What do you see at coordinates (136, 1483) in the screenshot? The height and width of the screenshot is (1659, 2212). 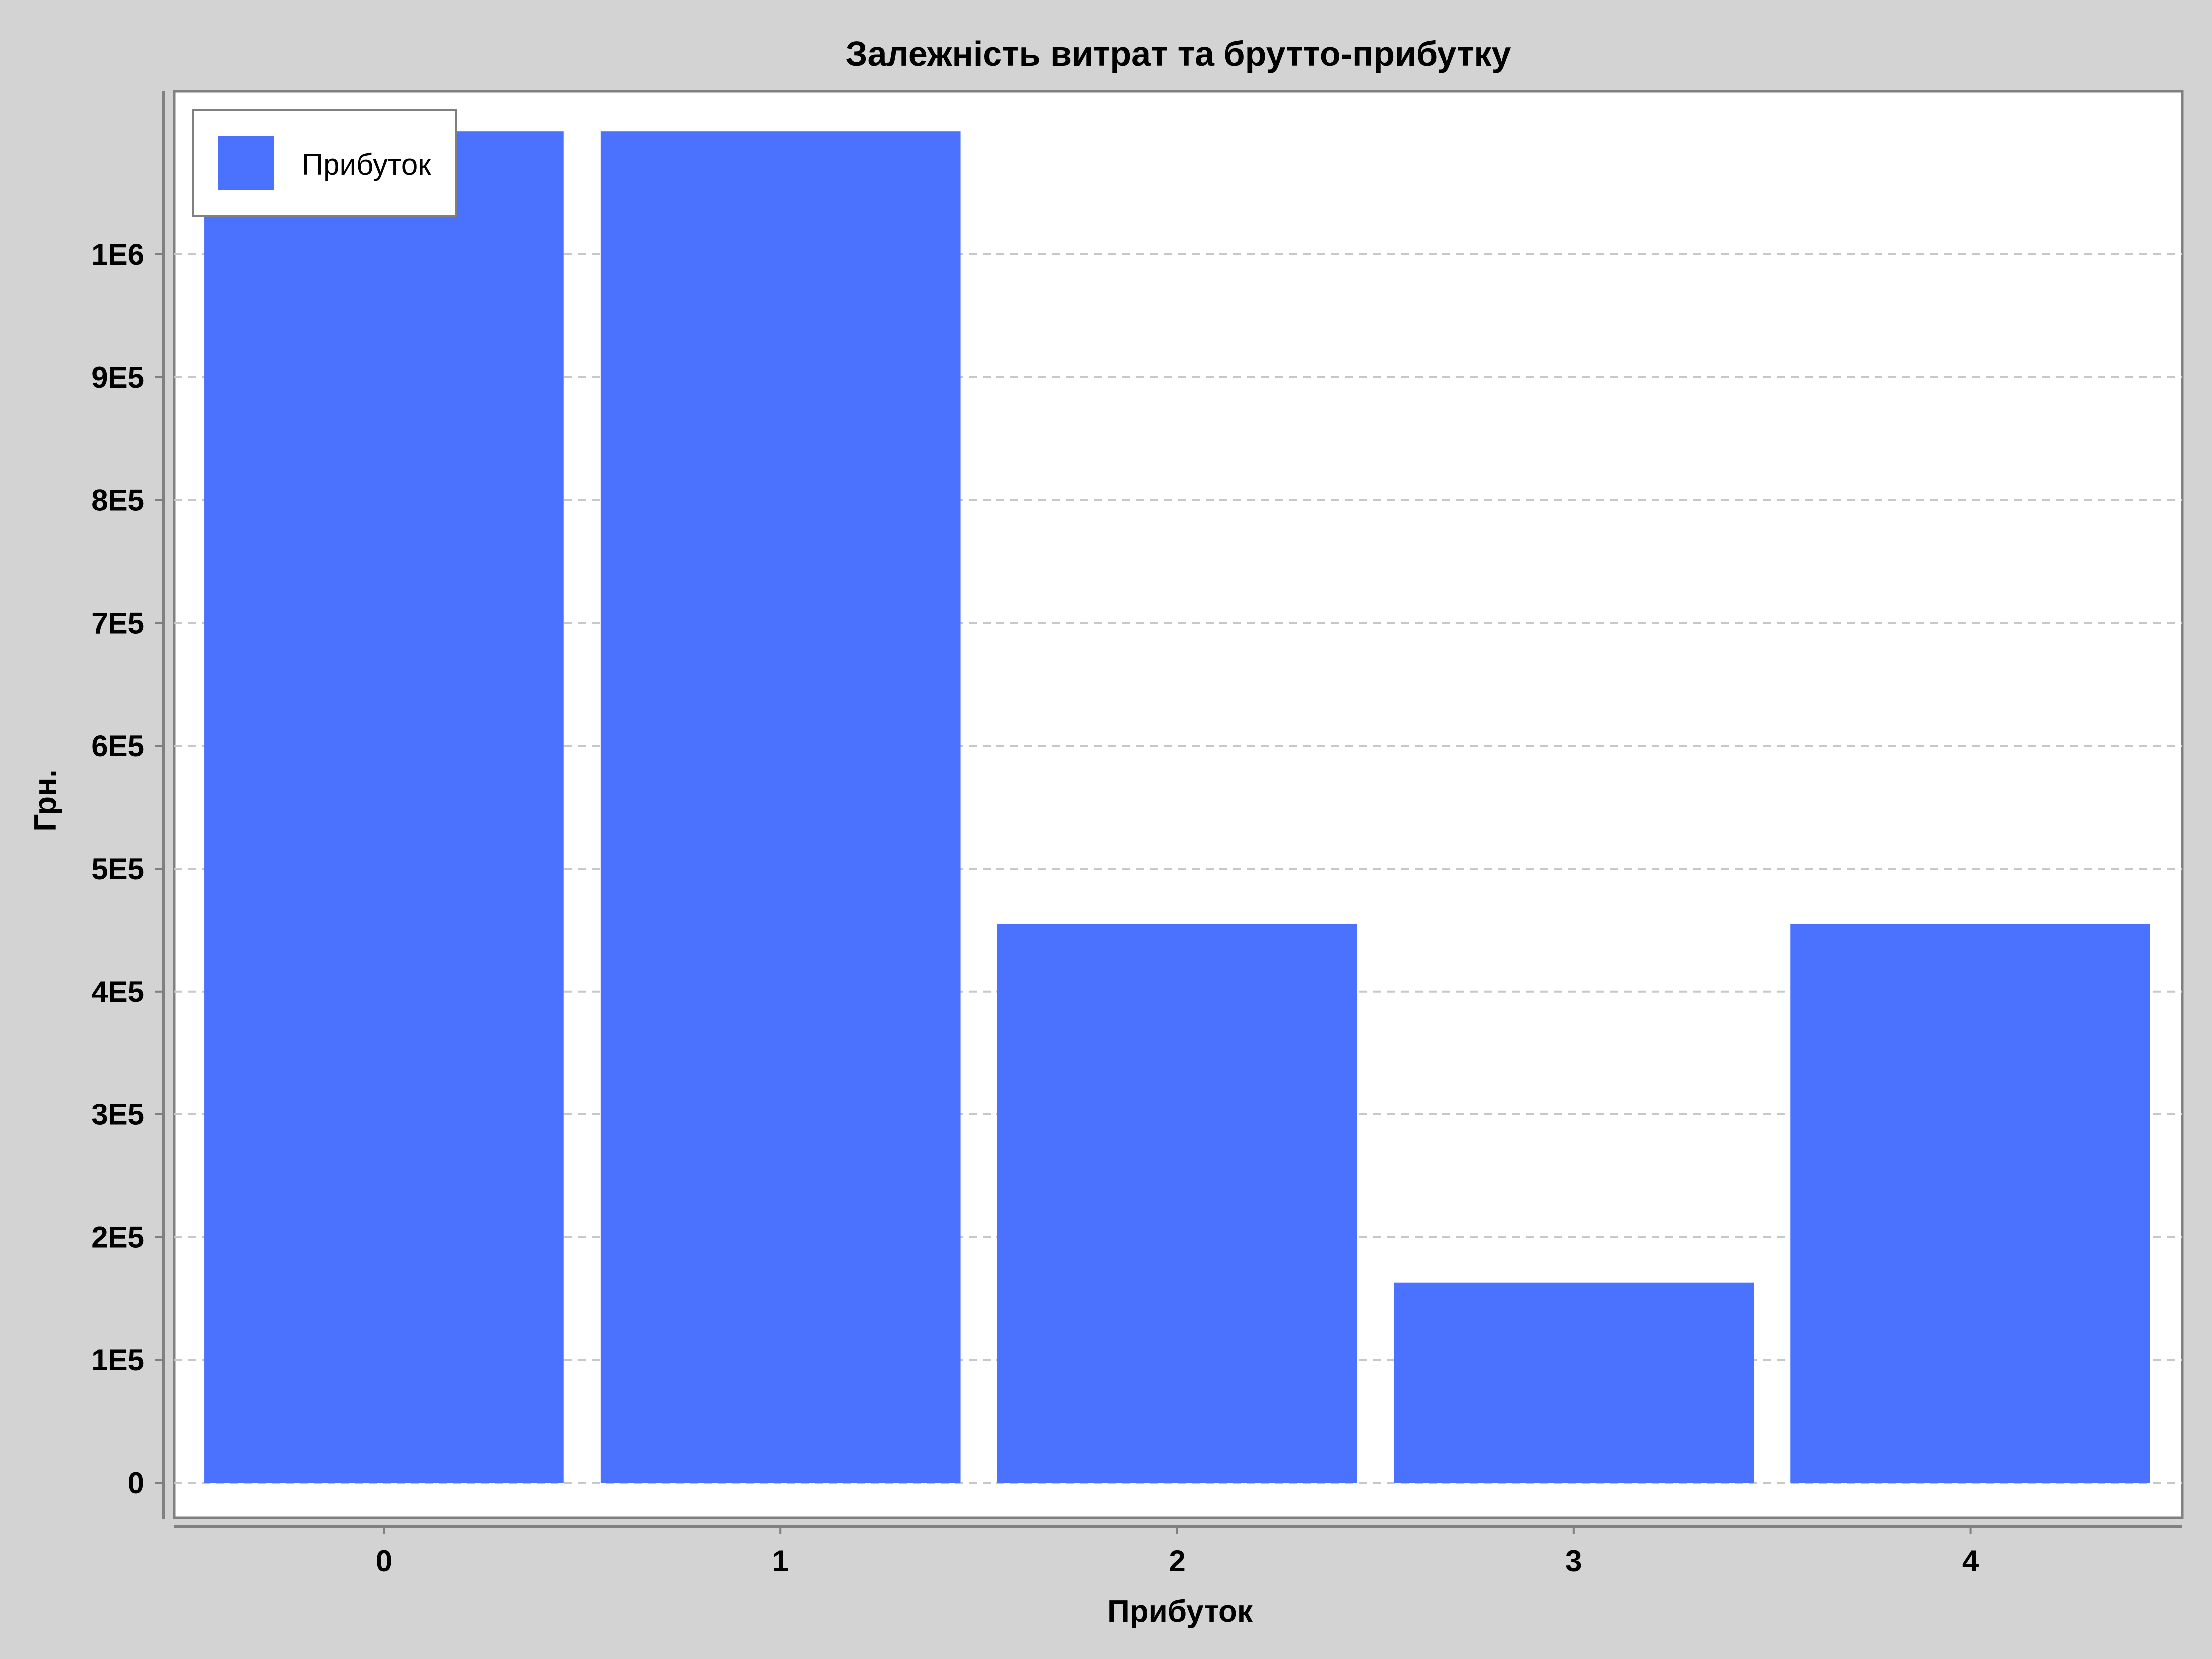 I see `y-tick-label: 0` at bounding box center [136, 1483].